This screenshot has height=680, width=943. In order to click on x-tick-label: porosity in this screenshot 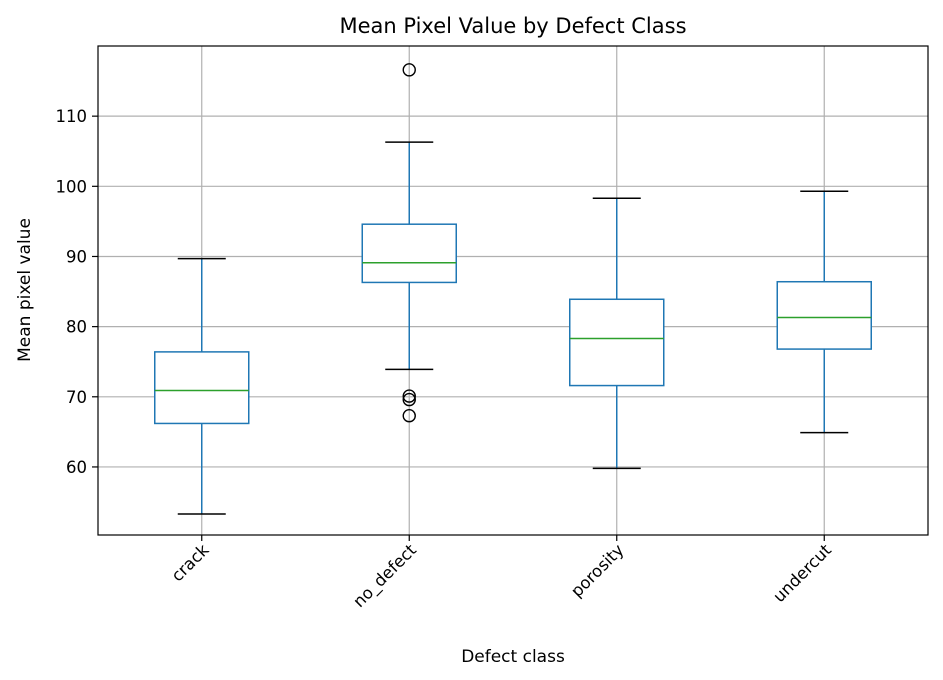, I will do `click(597, 570)`.